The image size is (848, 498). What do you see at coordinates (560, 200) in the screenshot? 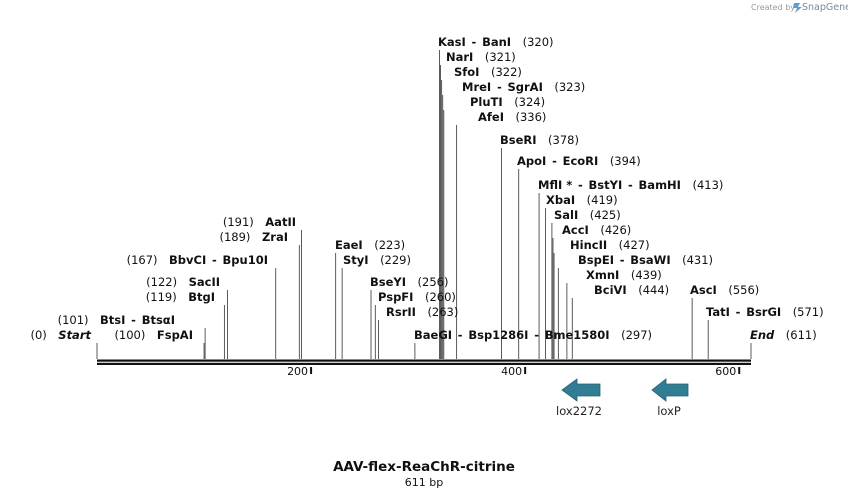
I see `enzyme-name: XbaI` at bounding box center [560, 200].